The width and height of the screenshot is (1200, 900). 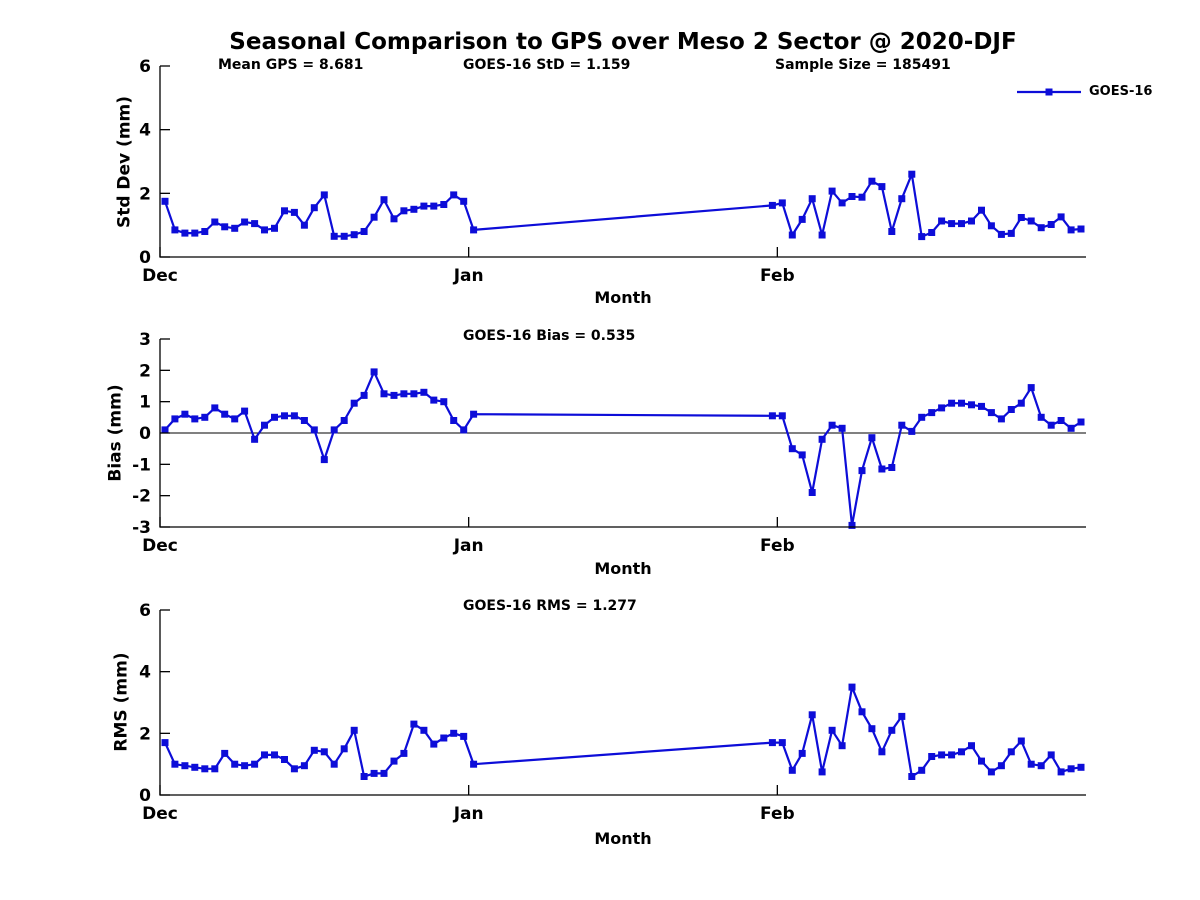 What do you see at coordinates (550, 606) in the screenshot?
I see `subplot-rms-title: GOES-16 RMS = 1.277` at bounding box center [550, 606].